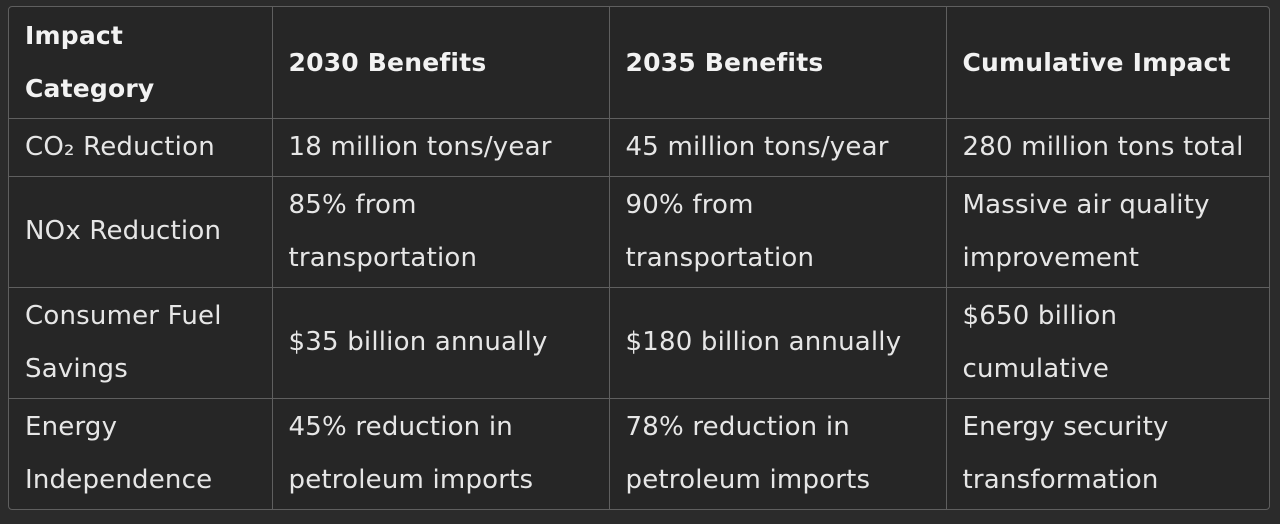  Describe the element at coordinates (141, 453) in the screenshot. I see `table-cell: Energy Independence` at that location.